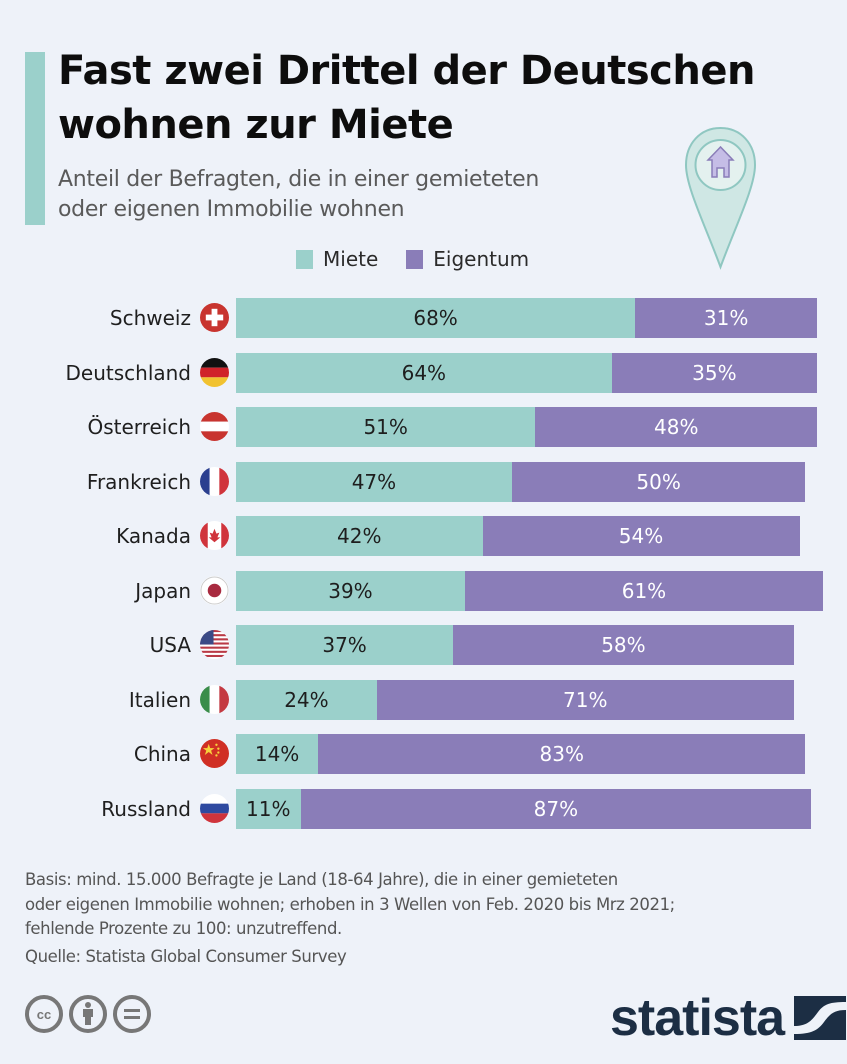 The width and height of the screenshot is (847, 1064). I want to click on bar-eigentum: 50%, so click(658, 481).